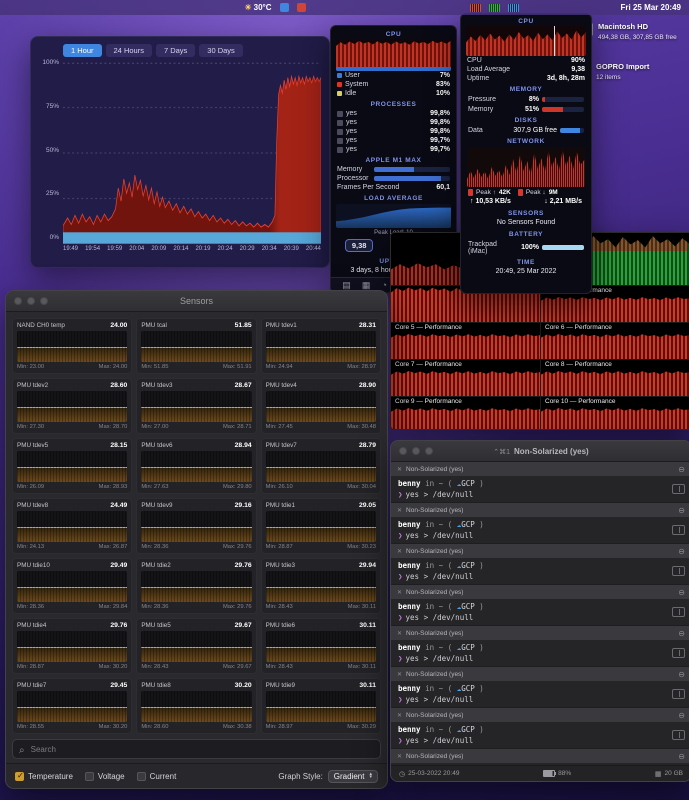 The image size is (689, 800). Describe the element at coordinates (475, 7) in the screenshot. I see `menubar-cpu-graph-icon` at that location.